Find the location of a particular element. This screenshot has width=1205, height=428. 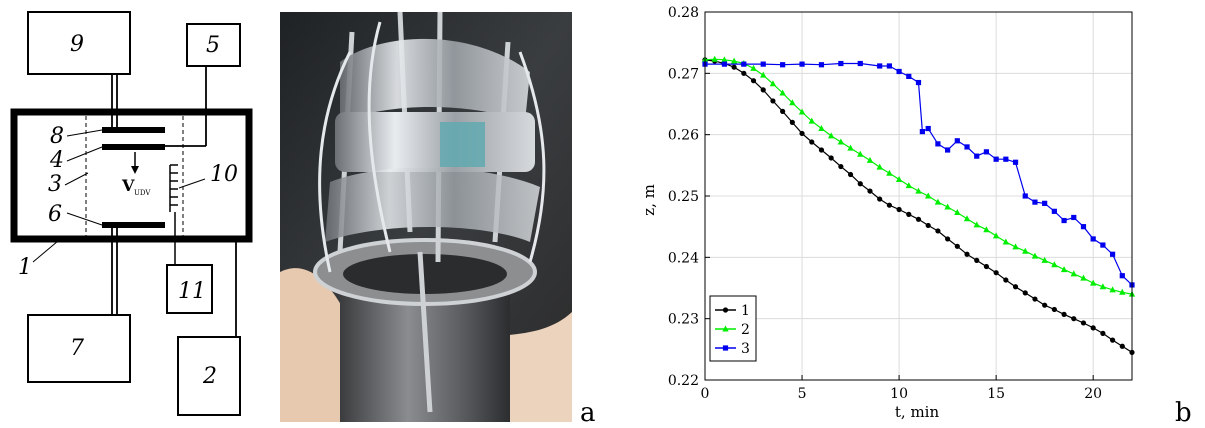

x-tick-label: 10 is located at coordinates (899, 394).